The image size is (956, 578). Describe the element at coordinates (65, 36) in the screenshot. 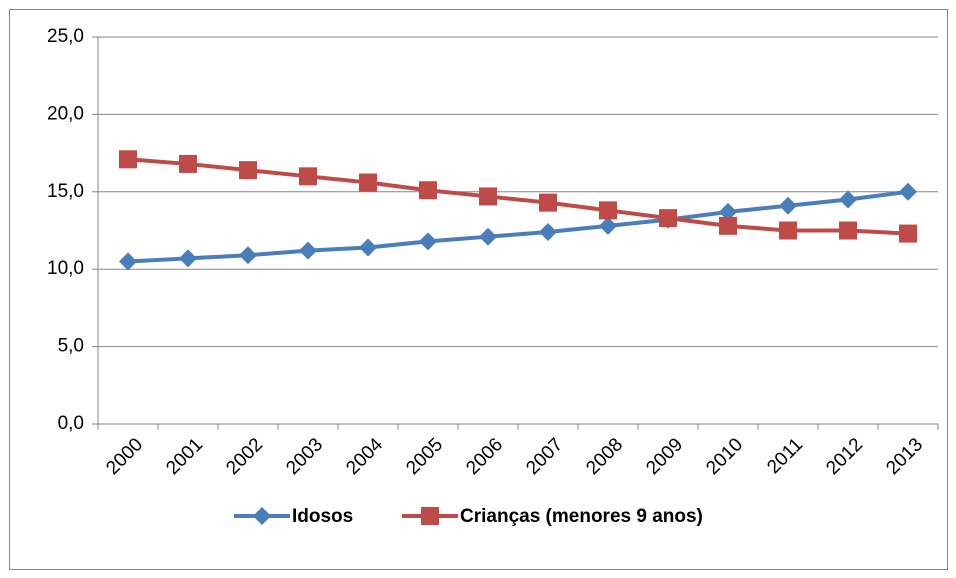

I see `y-tick-label: 25,0` at that location.